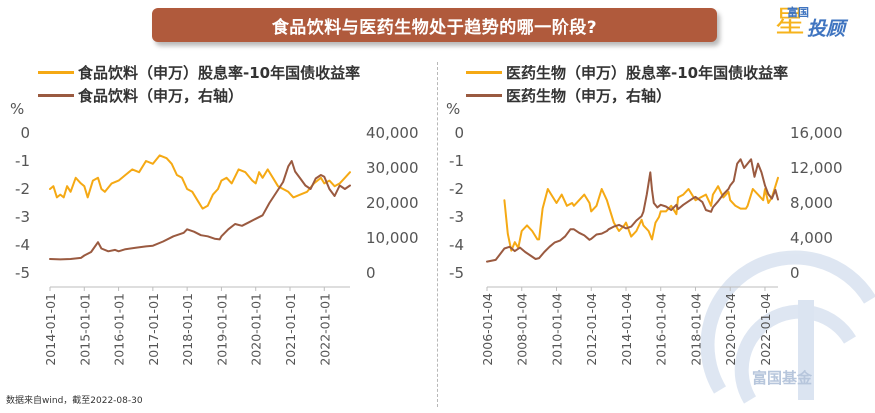 This screenshot has width=875, height=413. What do you see at coordinates (556, 329) in the screenshot?
I see `x-tick-label: 2010-01-04` at bounding box center [556, 329].